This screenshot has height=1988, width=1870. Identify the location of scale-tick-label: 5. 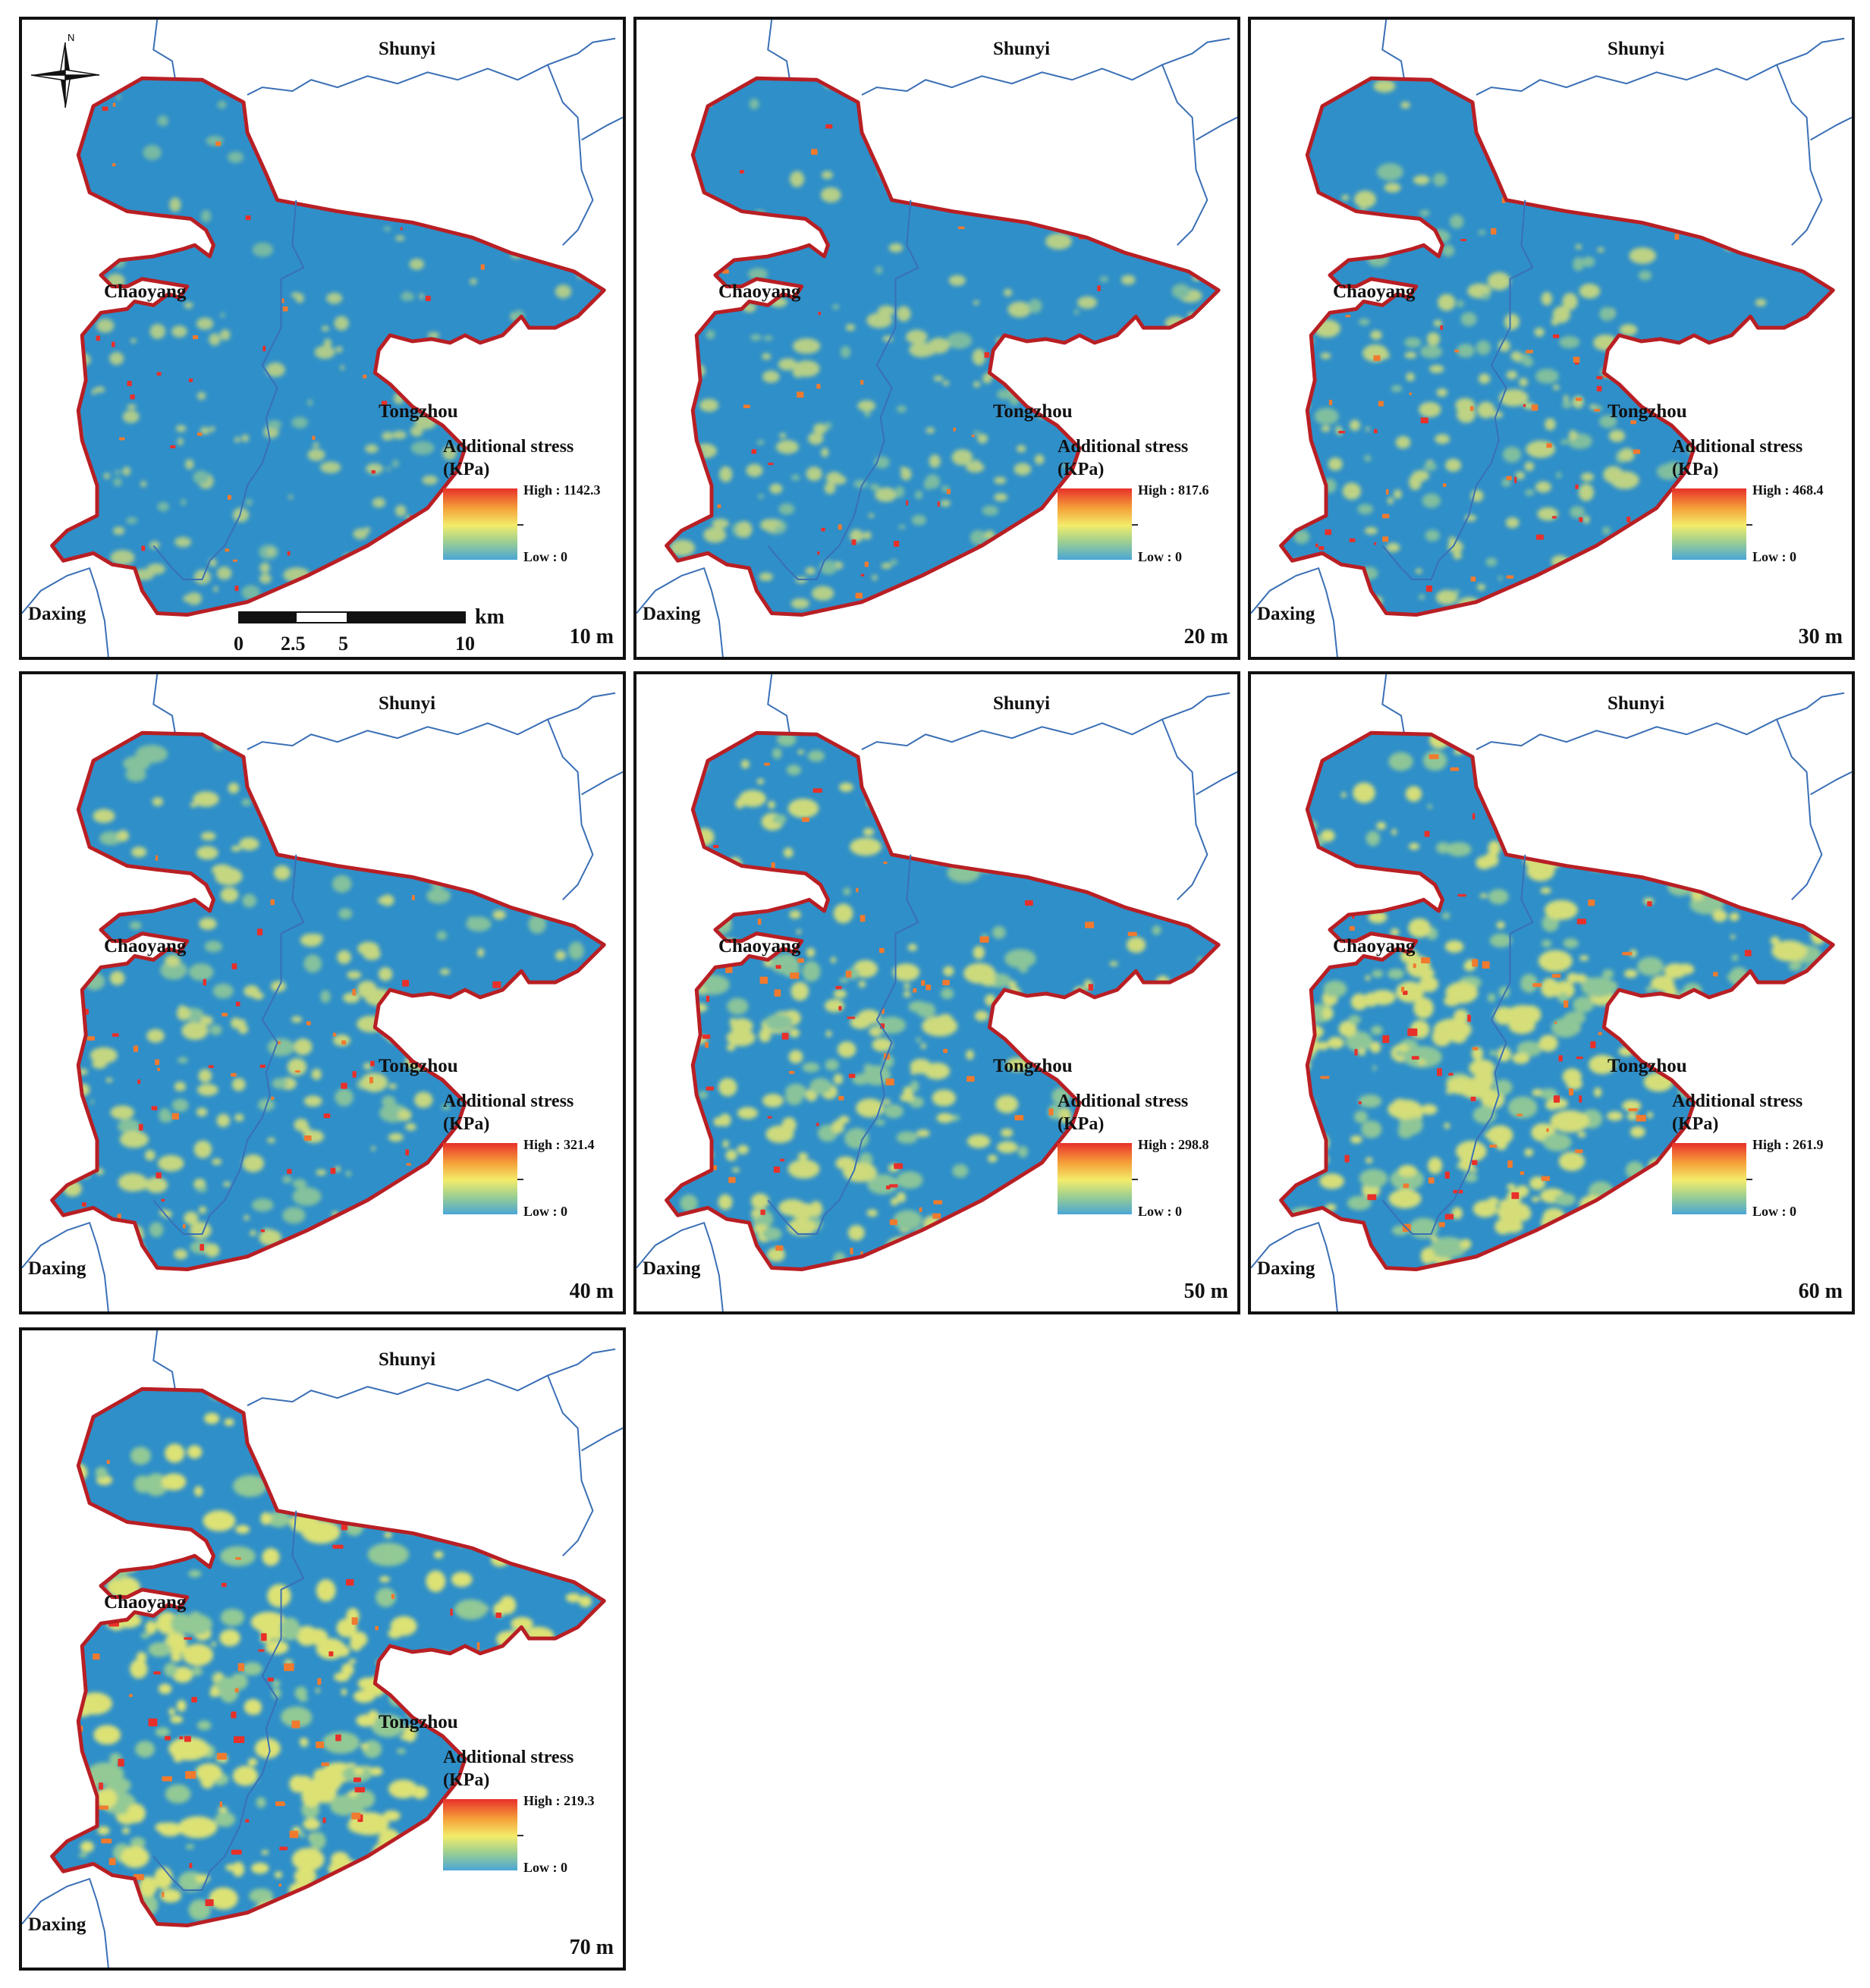
(343, 644).